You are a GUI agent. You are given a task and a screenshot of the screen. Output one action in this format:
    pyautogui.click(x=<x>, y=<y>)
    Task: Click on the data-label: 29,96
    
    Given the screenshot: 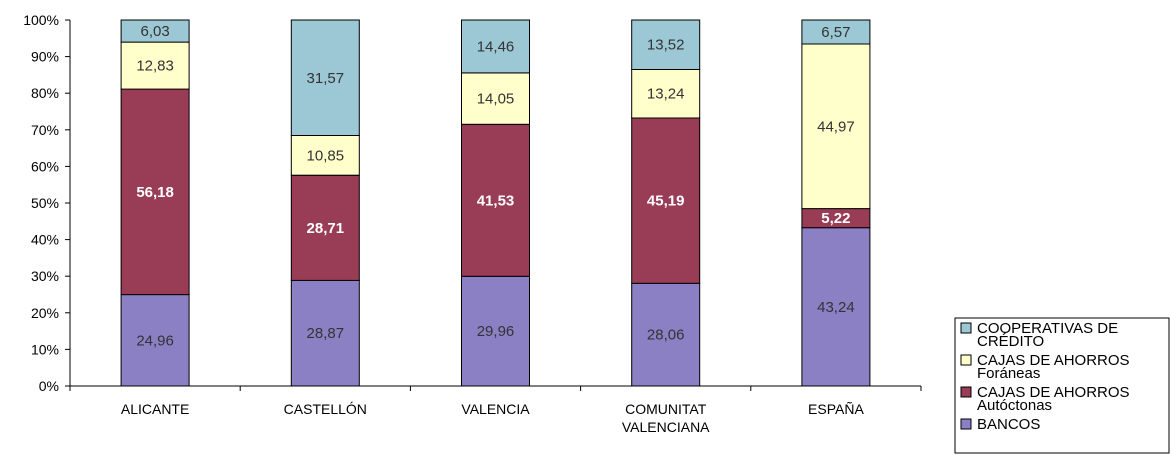 What is the action you would take?
    pyautogui.click(x=496, y=331)
    